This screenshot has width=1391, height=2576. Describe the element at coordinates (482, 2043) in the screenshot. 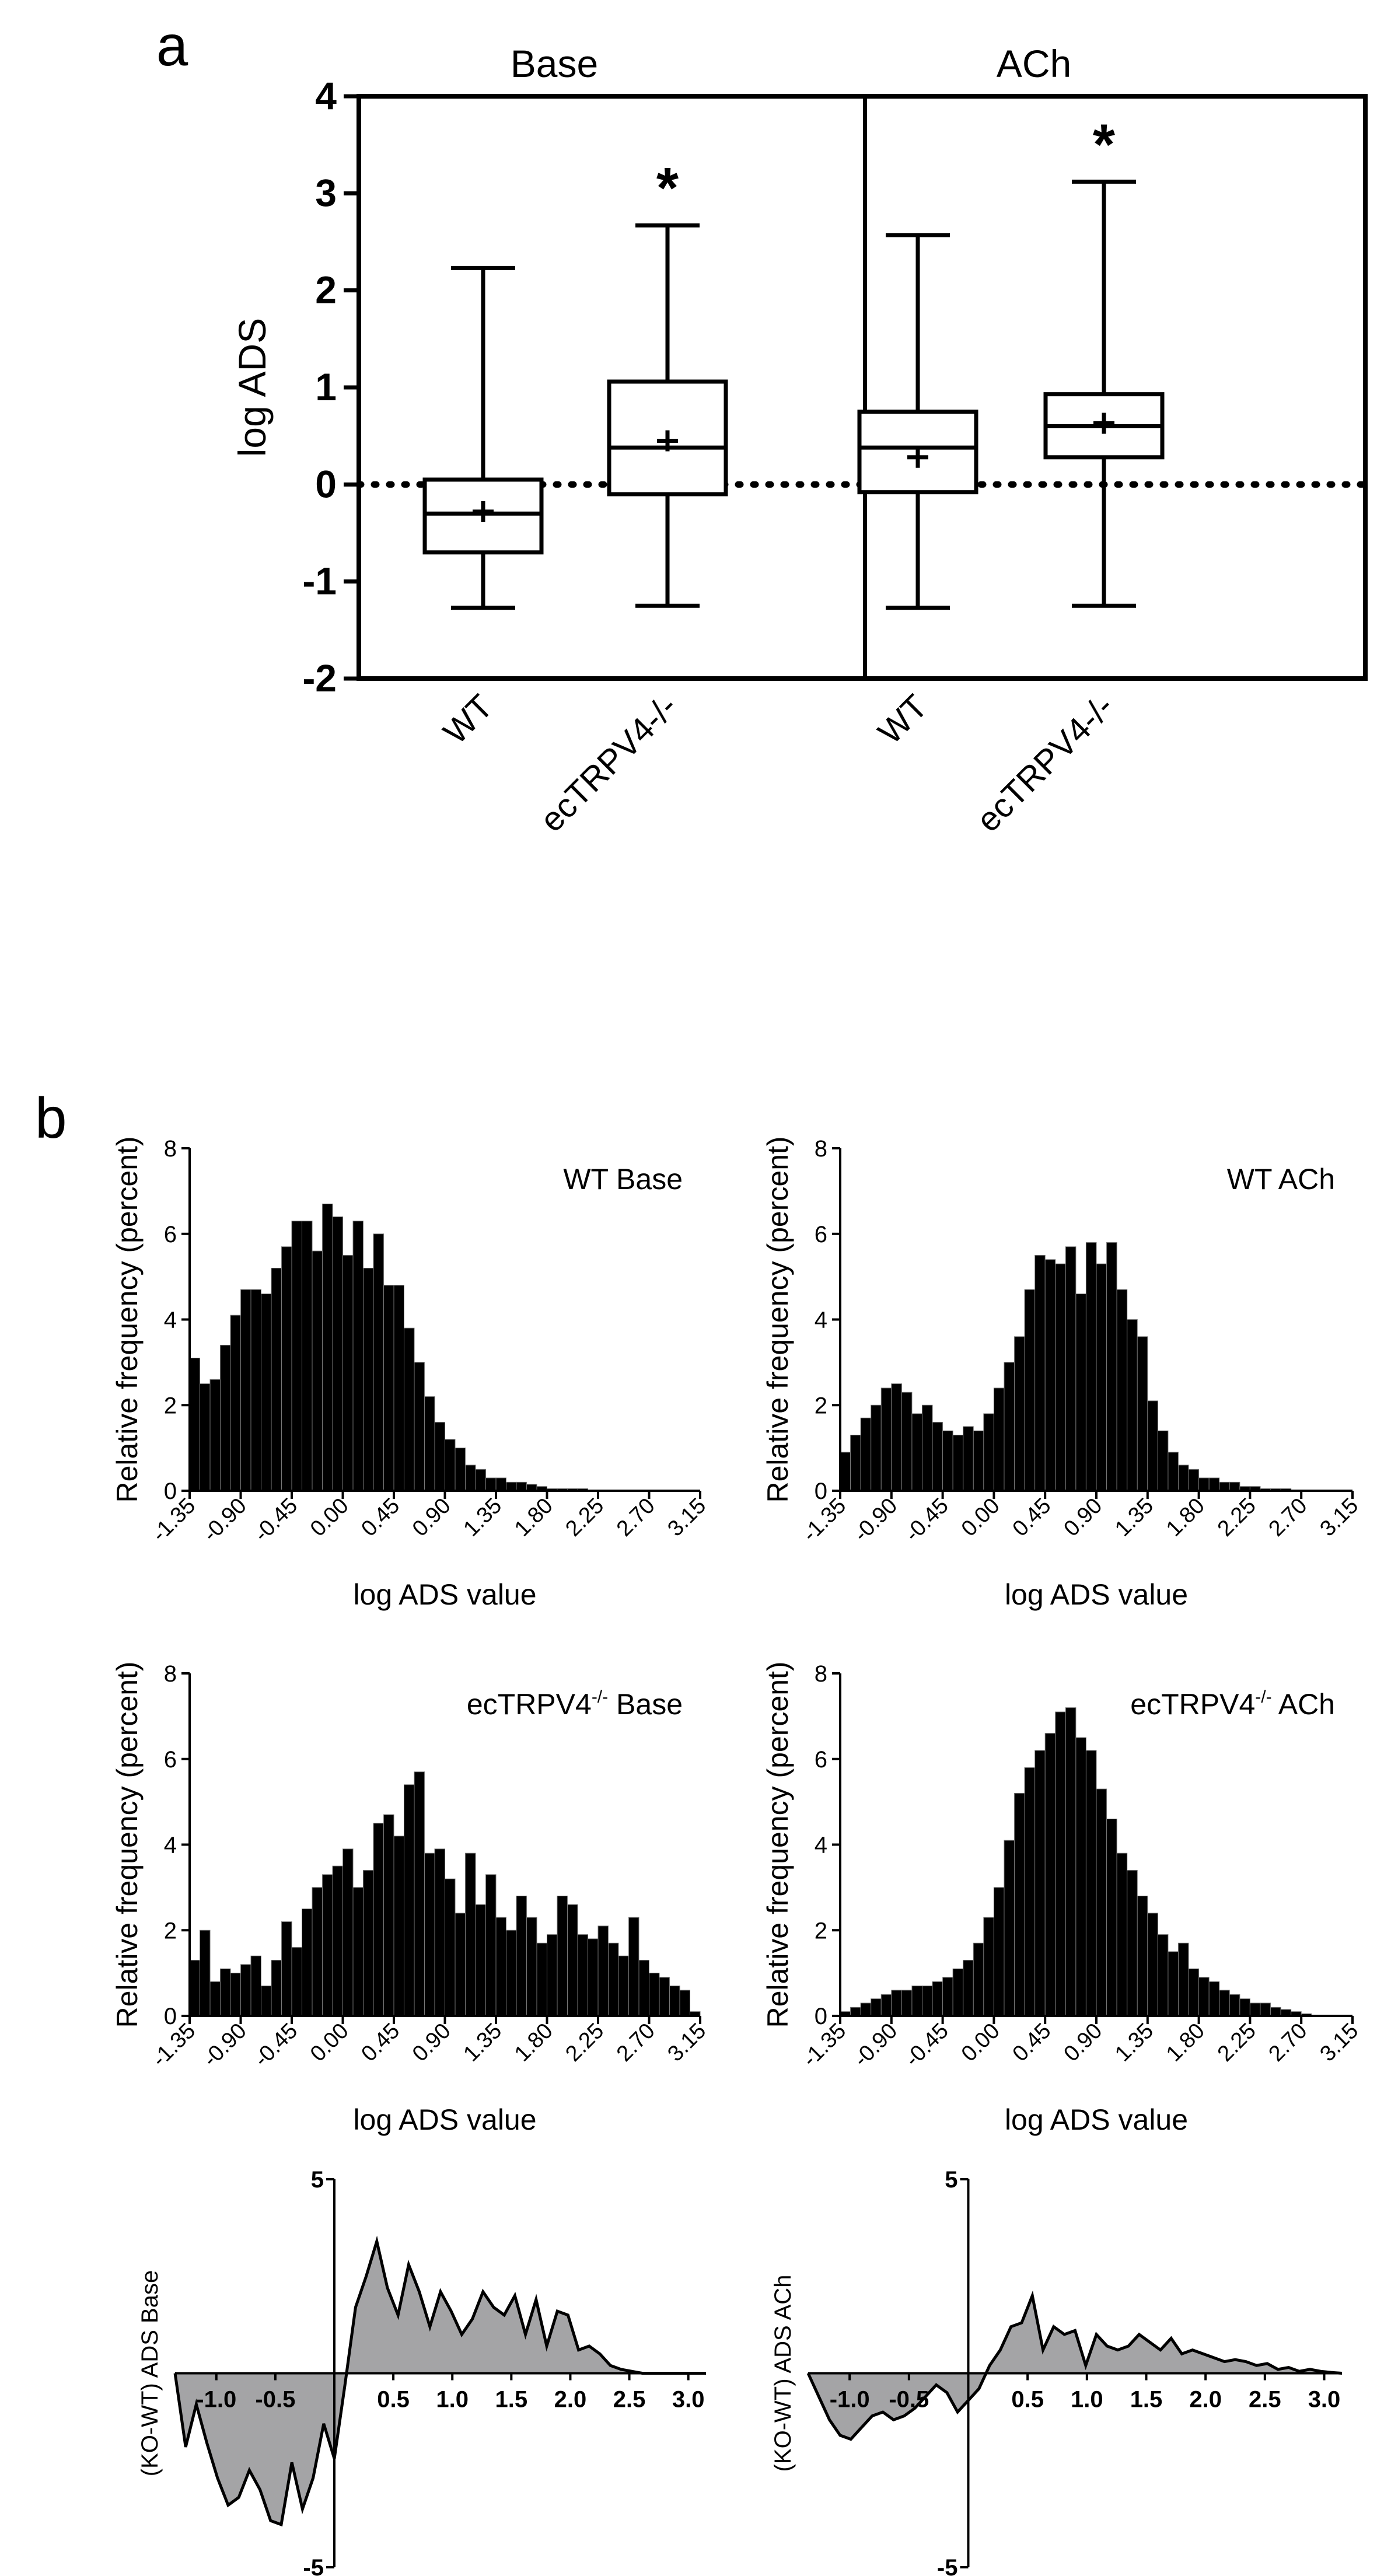

I see `x-tick-label: 1.35` at that location.